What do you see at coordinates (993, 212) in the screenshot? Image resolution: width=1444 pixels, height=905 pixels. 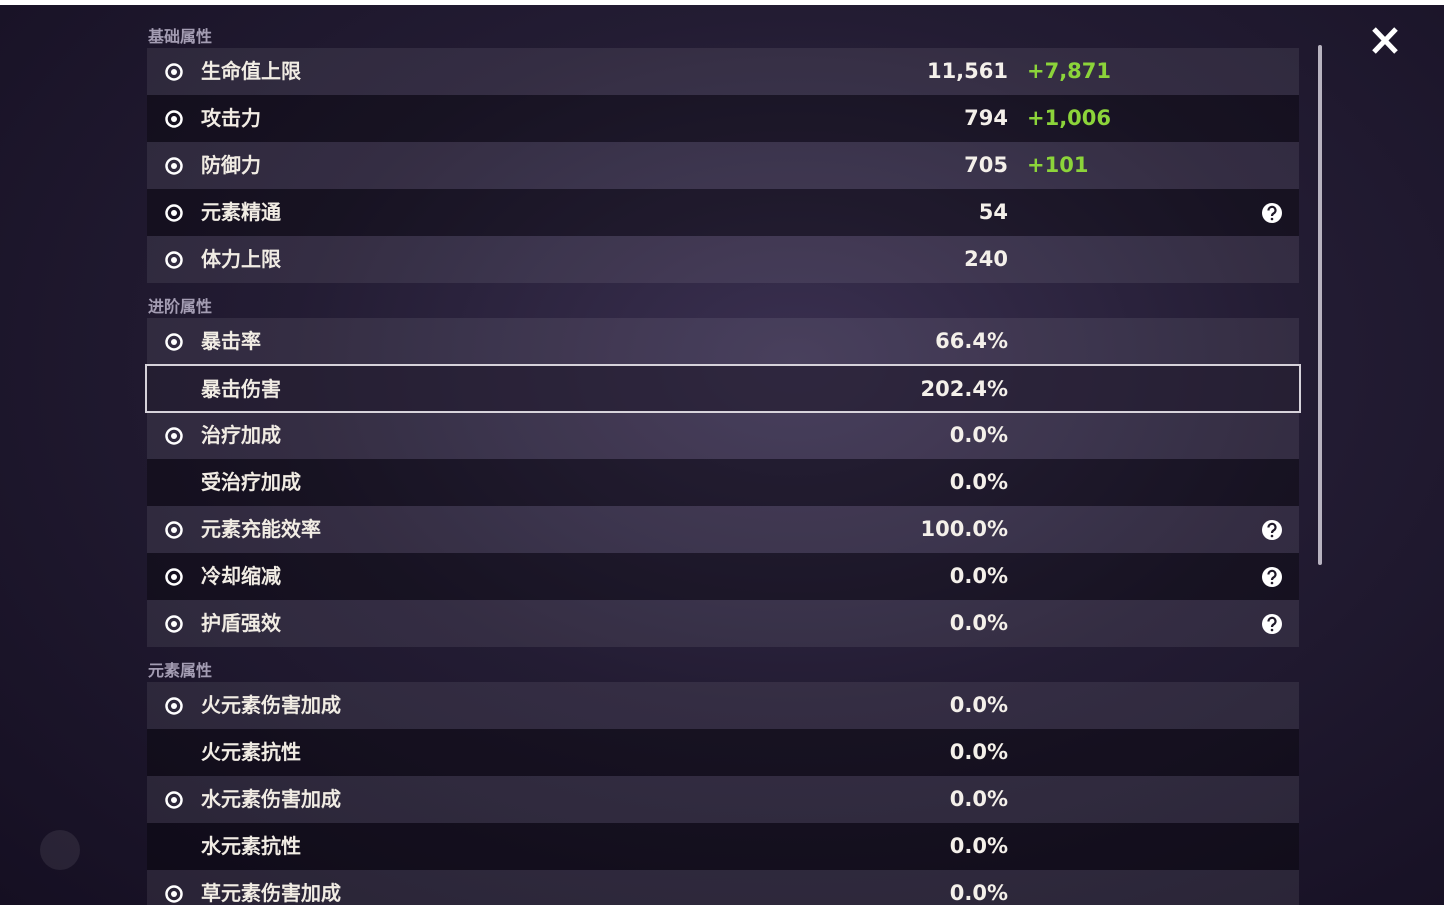 I see `stat-value: 54` at bounding box center [993, 212].